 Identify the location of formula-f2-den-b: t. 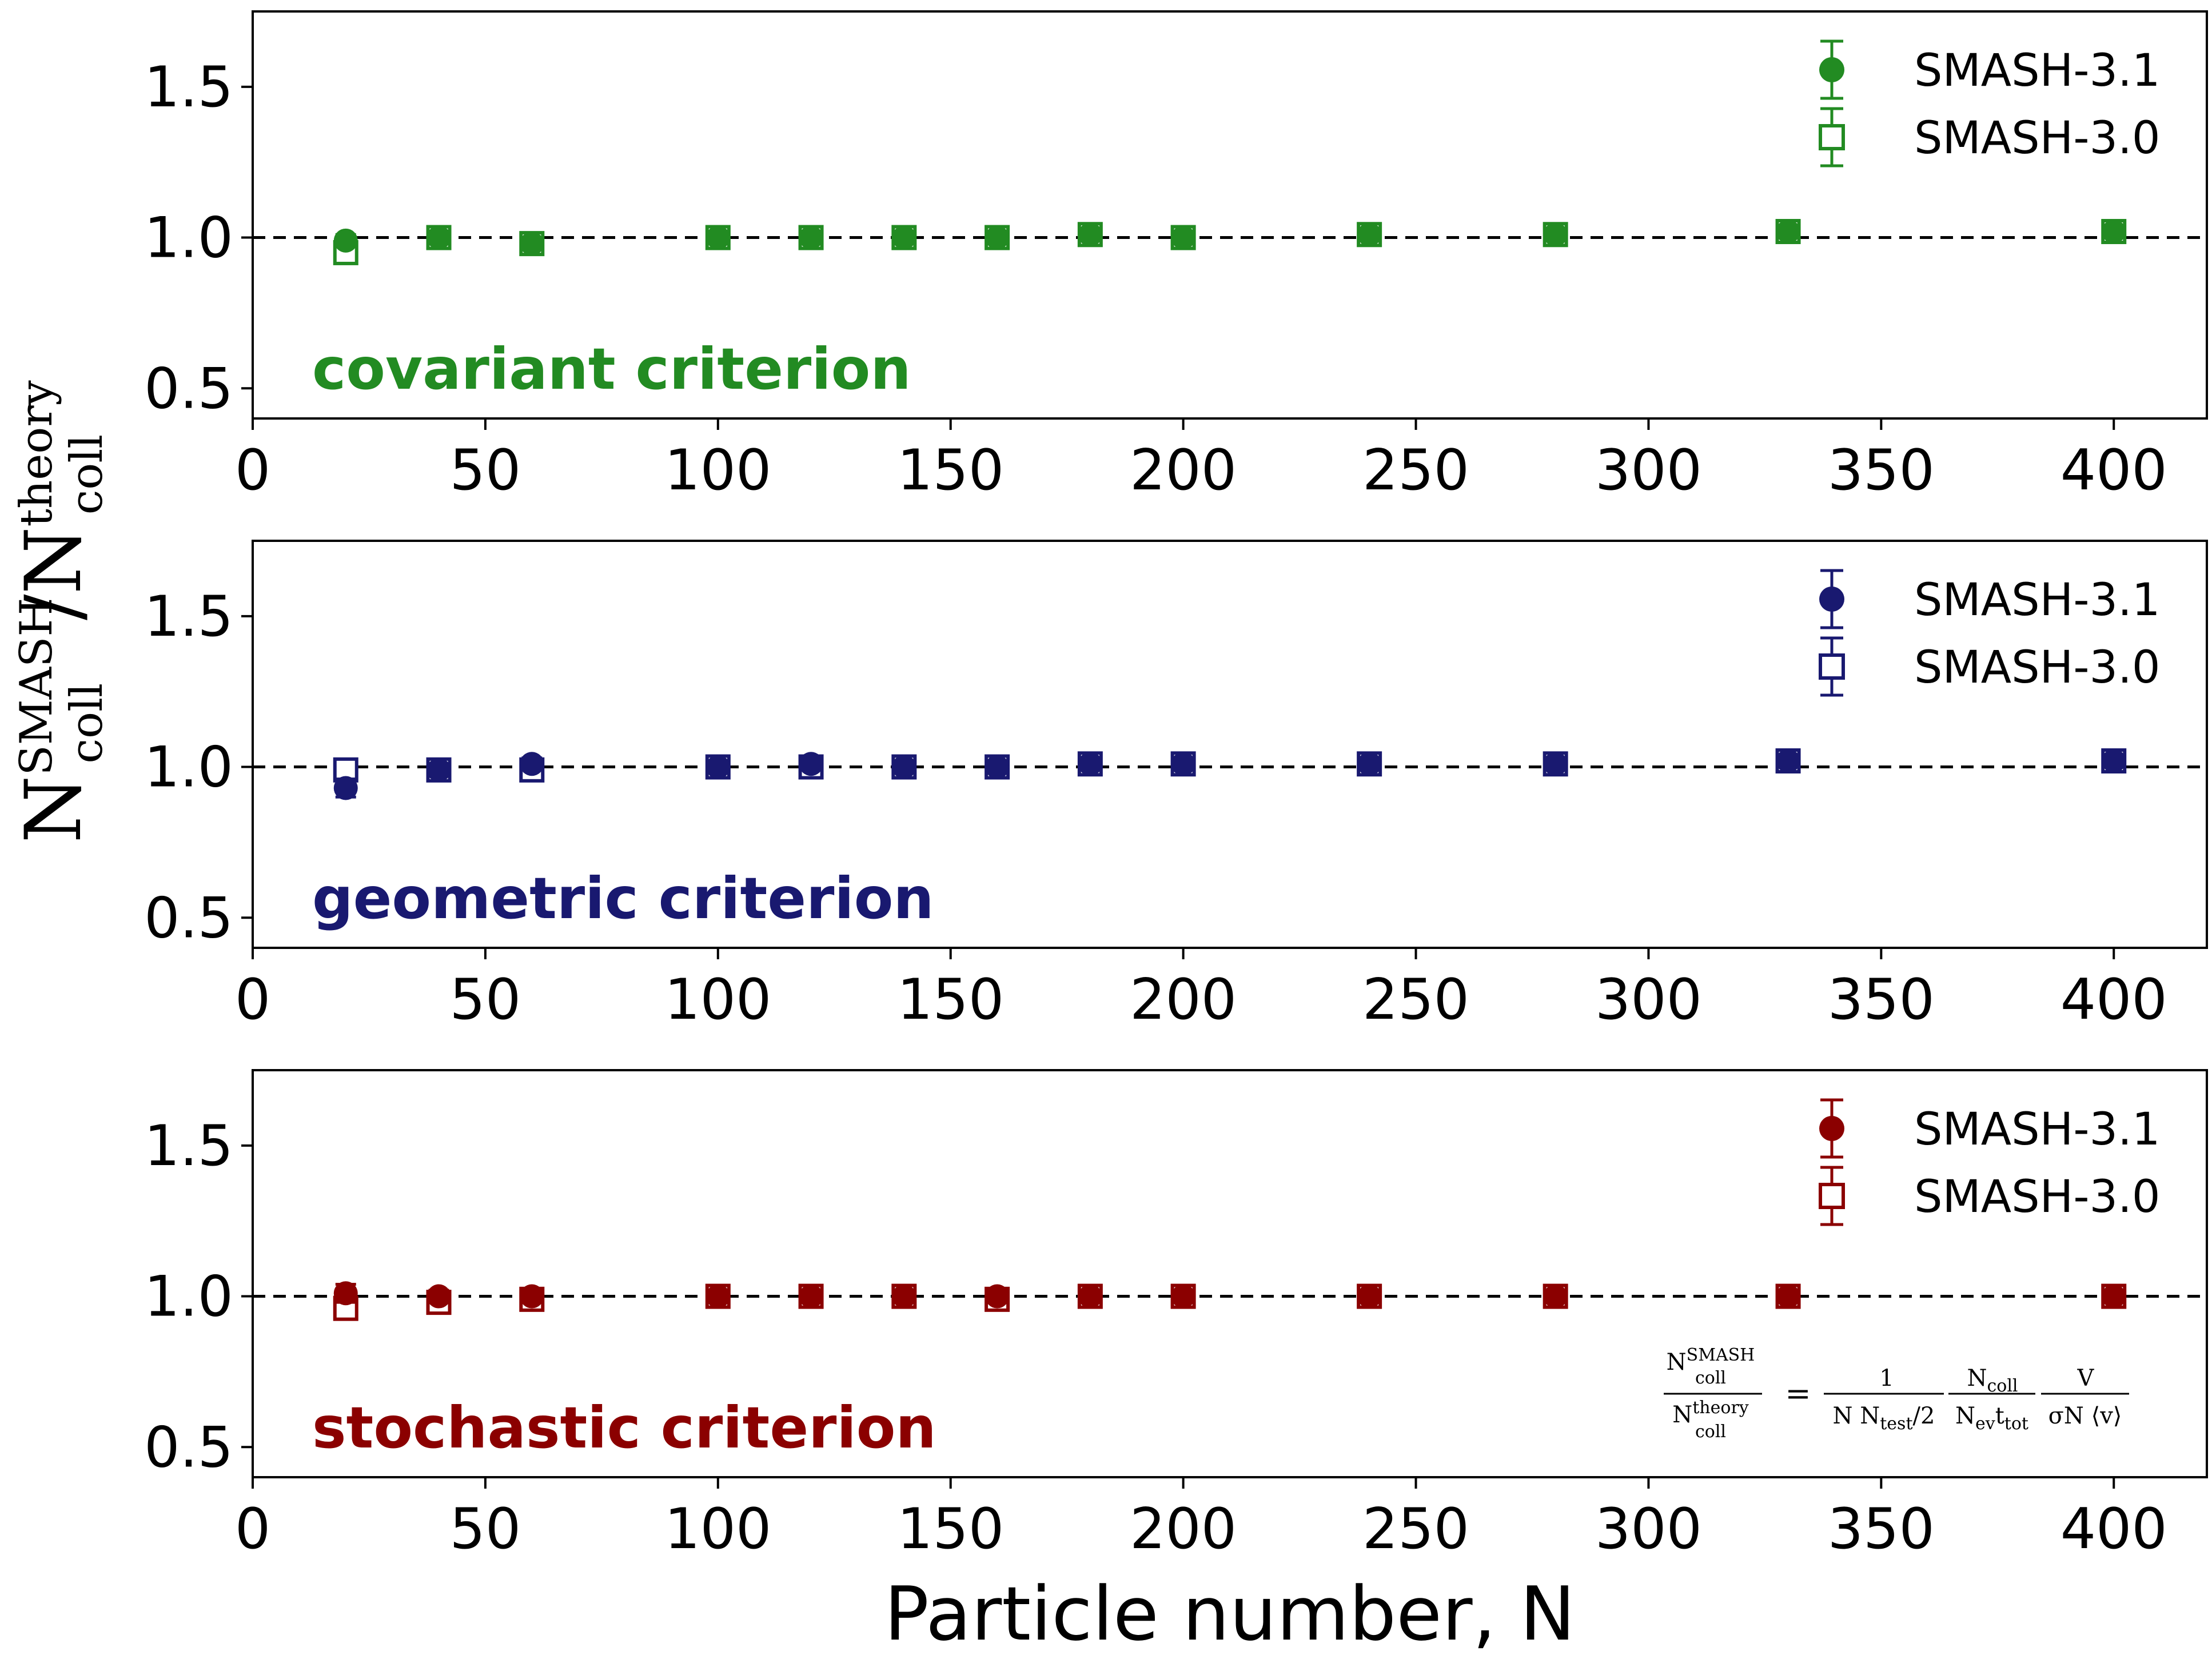
(1999, 1416).